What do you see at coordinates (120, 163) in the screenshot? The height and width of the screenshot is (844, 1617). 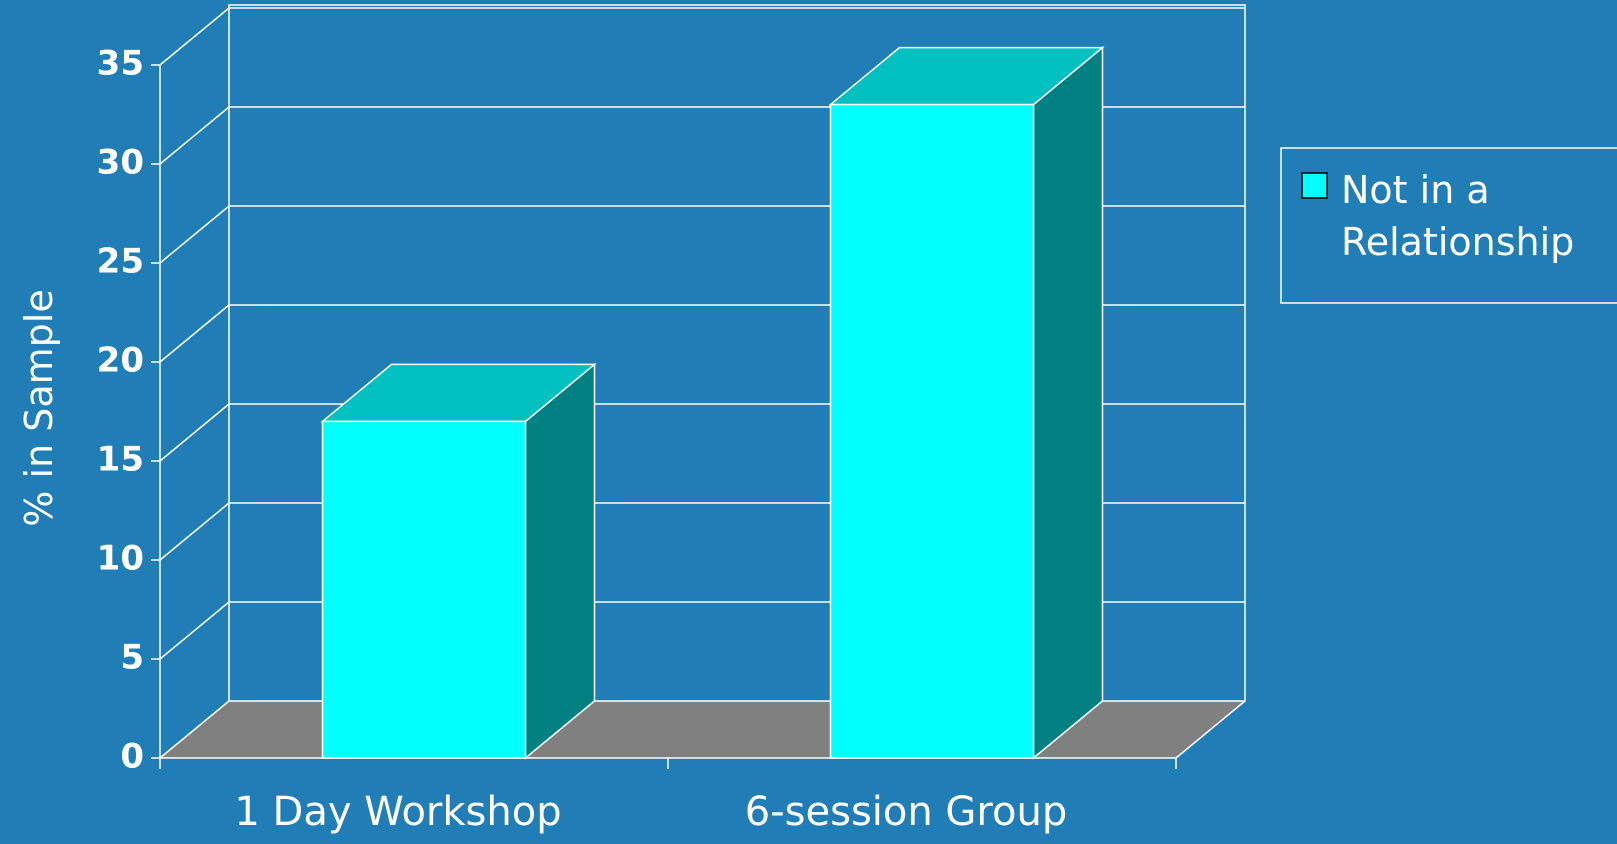 I see `y-tick-label: 30` at bounding box center [120, 163].